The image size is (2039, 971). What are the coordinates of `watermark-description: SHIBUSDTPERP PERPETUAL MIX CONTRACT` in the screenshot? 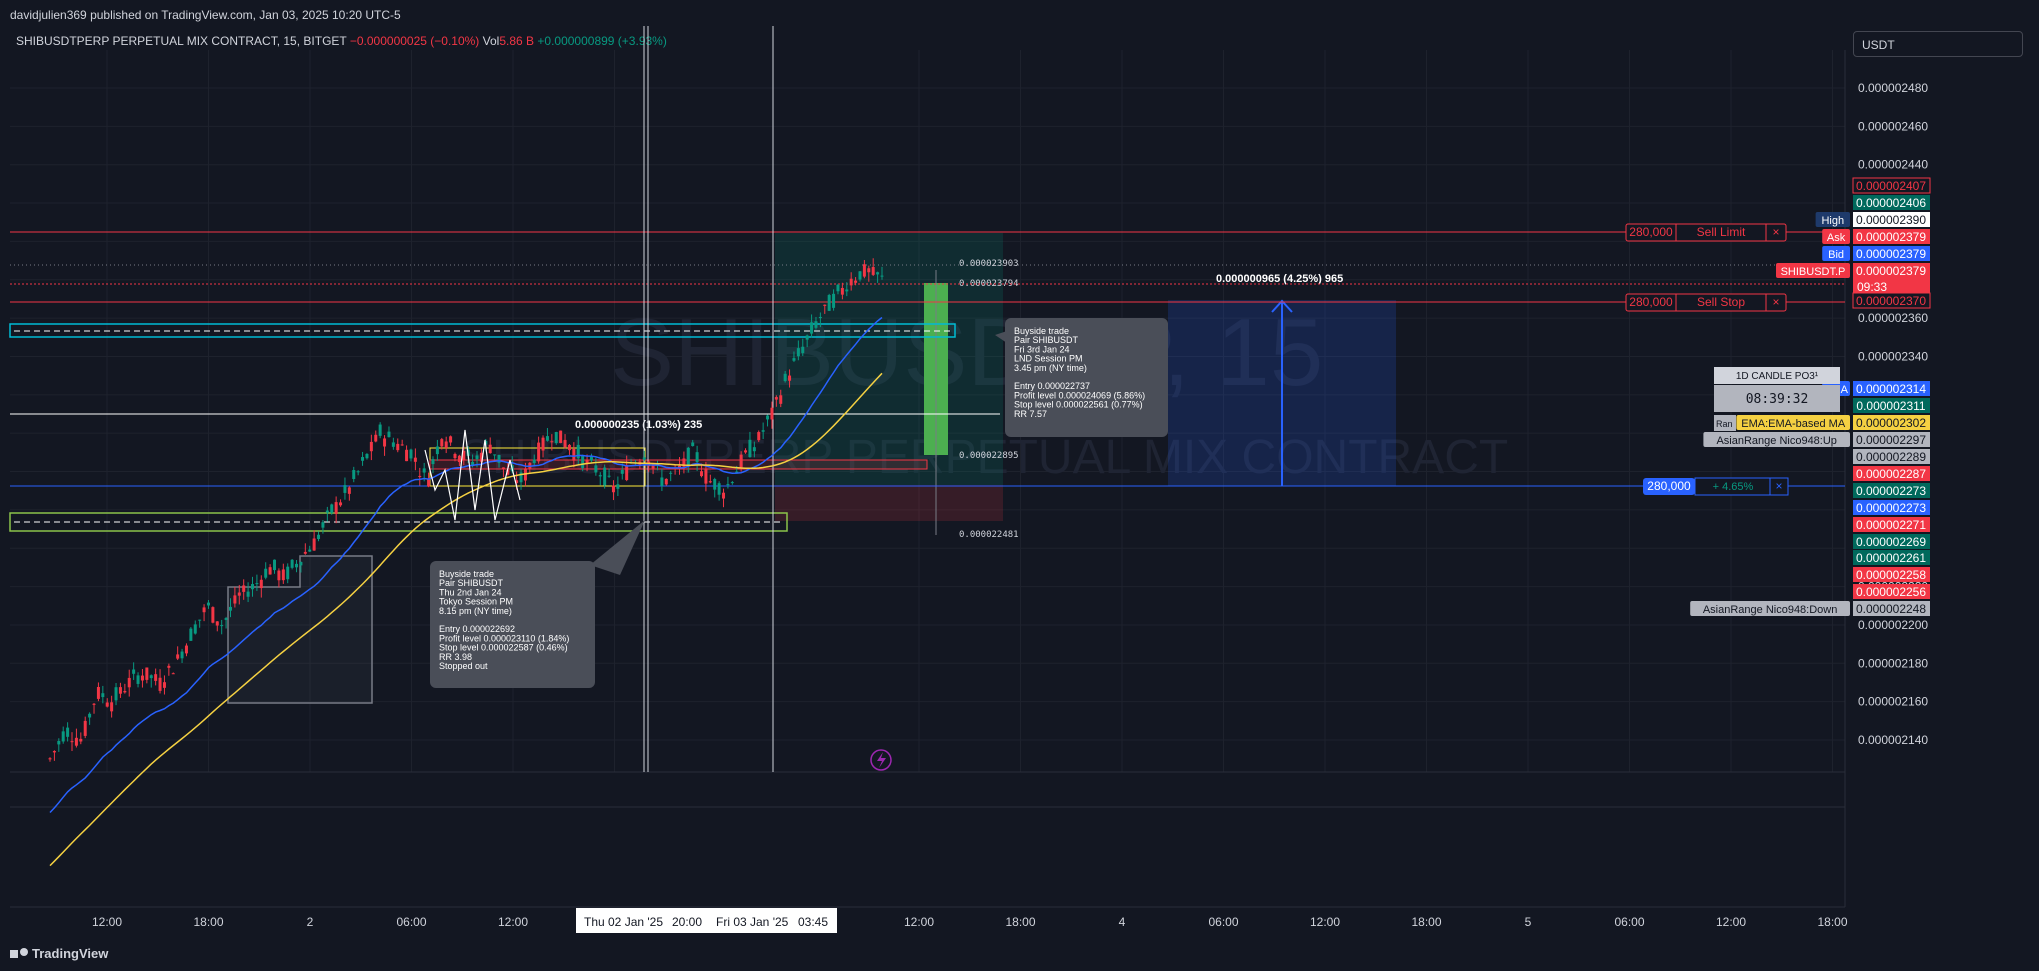 It's located at (984, 457).